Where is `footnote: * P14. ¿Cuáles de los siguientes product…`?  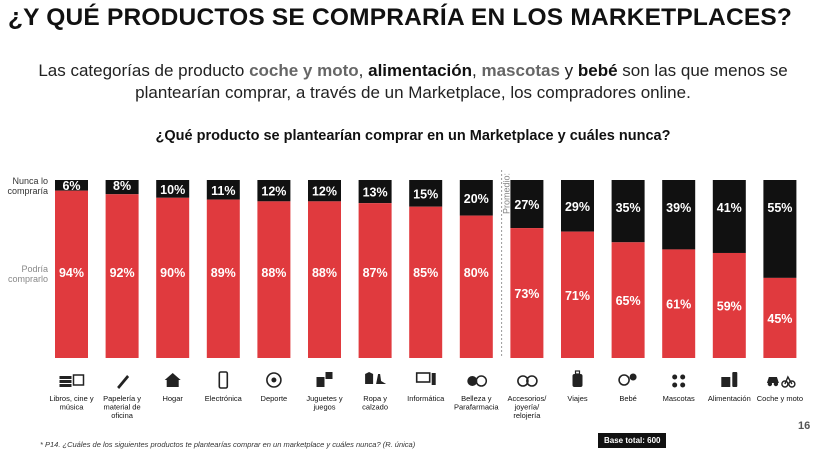 footnote: * P14. ¿Cuáles de los siguientes product… is located at coordinates (228, 444).